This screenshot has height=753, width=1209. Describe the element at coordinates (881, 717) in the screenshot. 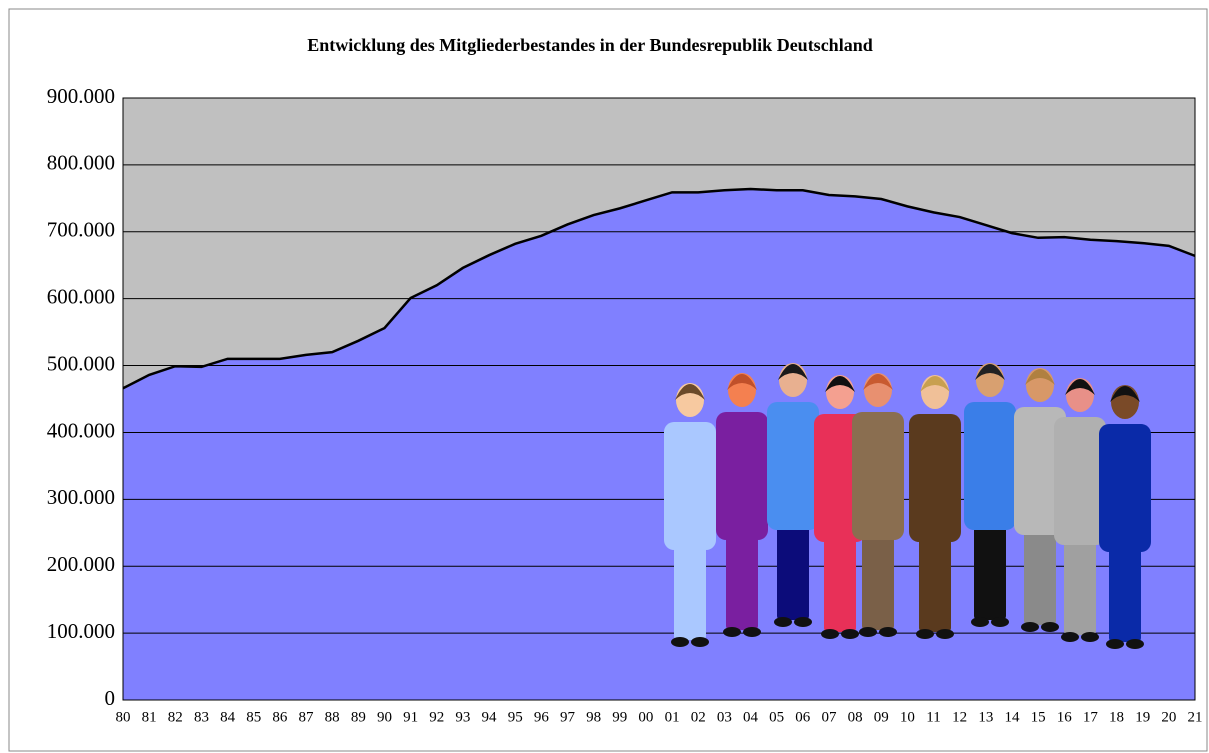

I see `x-tick-label: 09` at that location.